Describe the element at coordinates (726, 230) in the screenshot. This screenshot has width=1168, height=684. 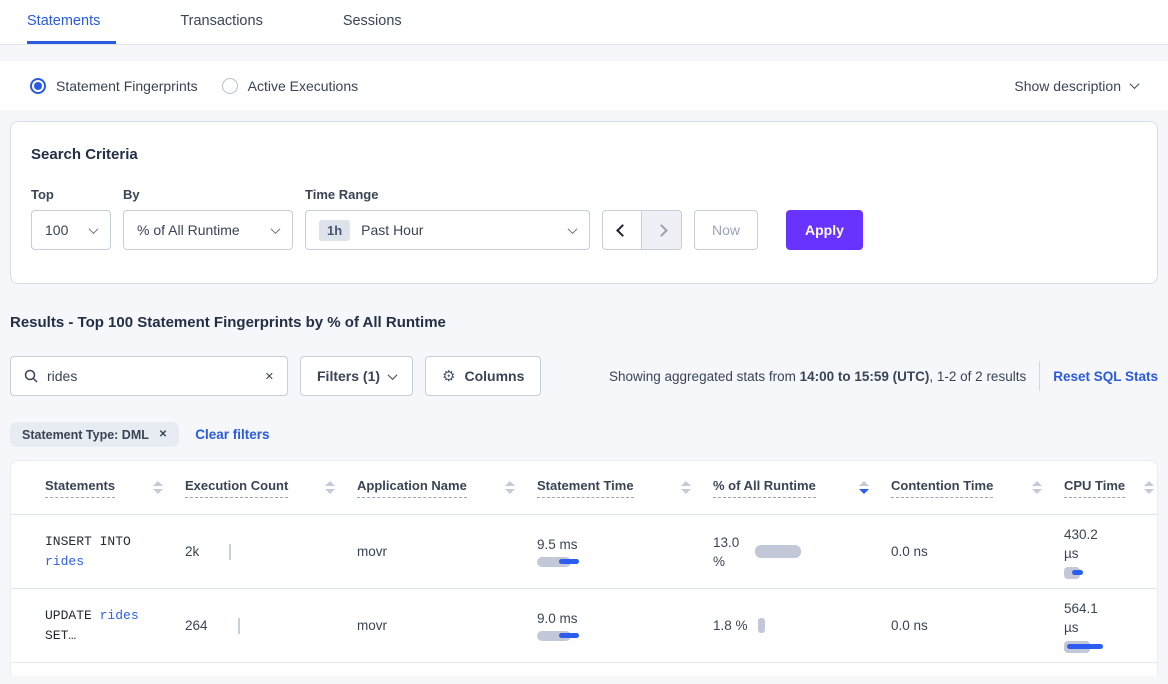
I see `now-button: Now` at that location.